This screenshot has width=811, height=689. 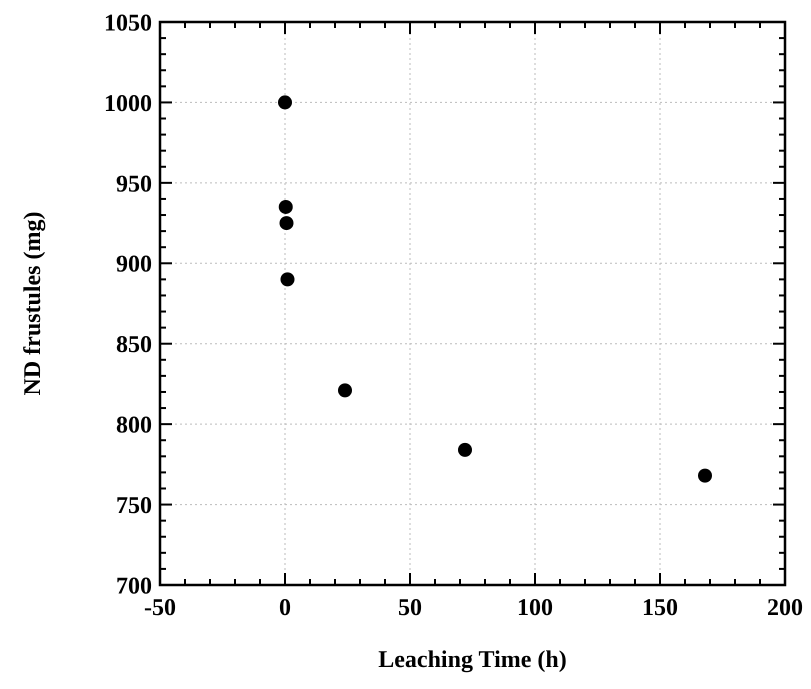 I want to click on x-axis-title: Leaching Time (h), so click(x=472, y=660).